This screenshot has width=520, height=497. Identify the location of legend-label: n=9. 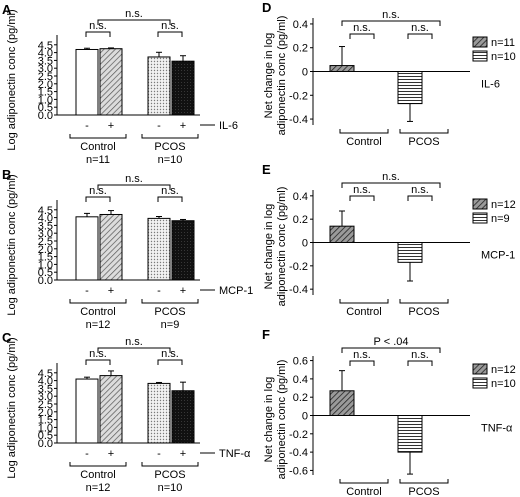
(500, 219).